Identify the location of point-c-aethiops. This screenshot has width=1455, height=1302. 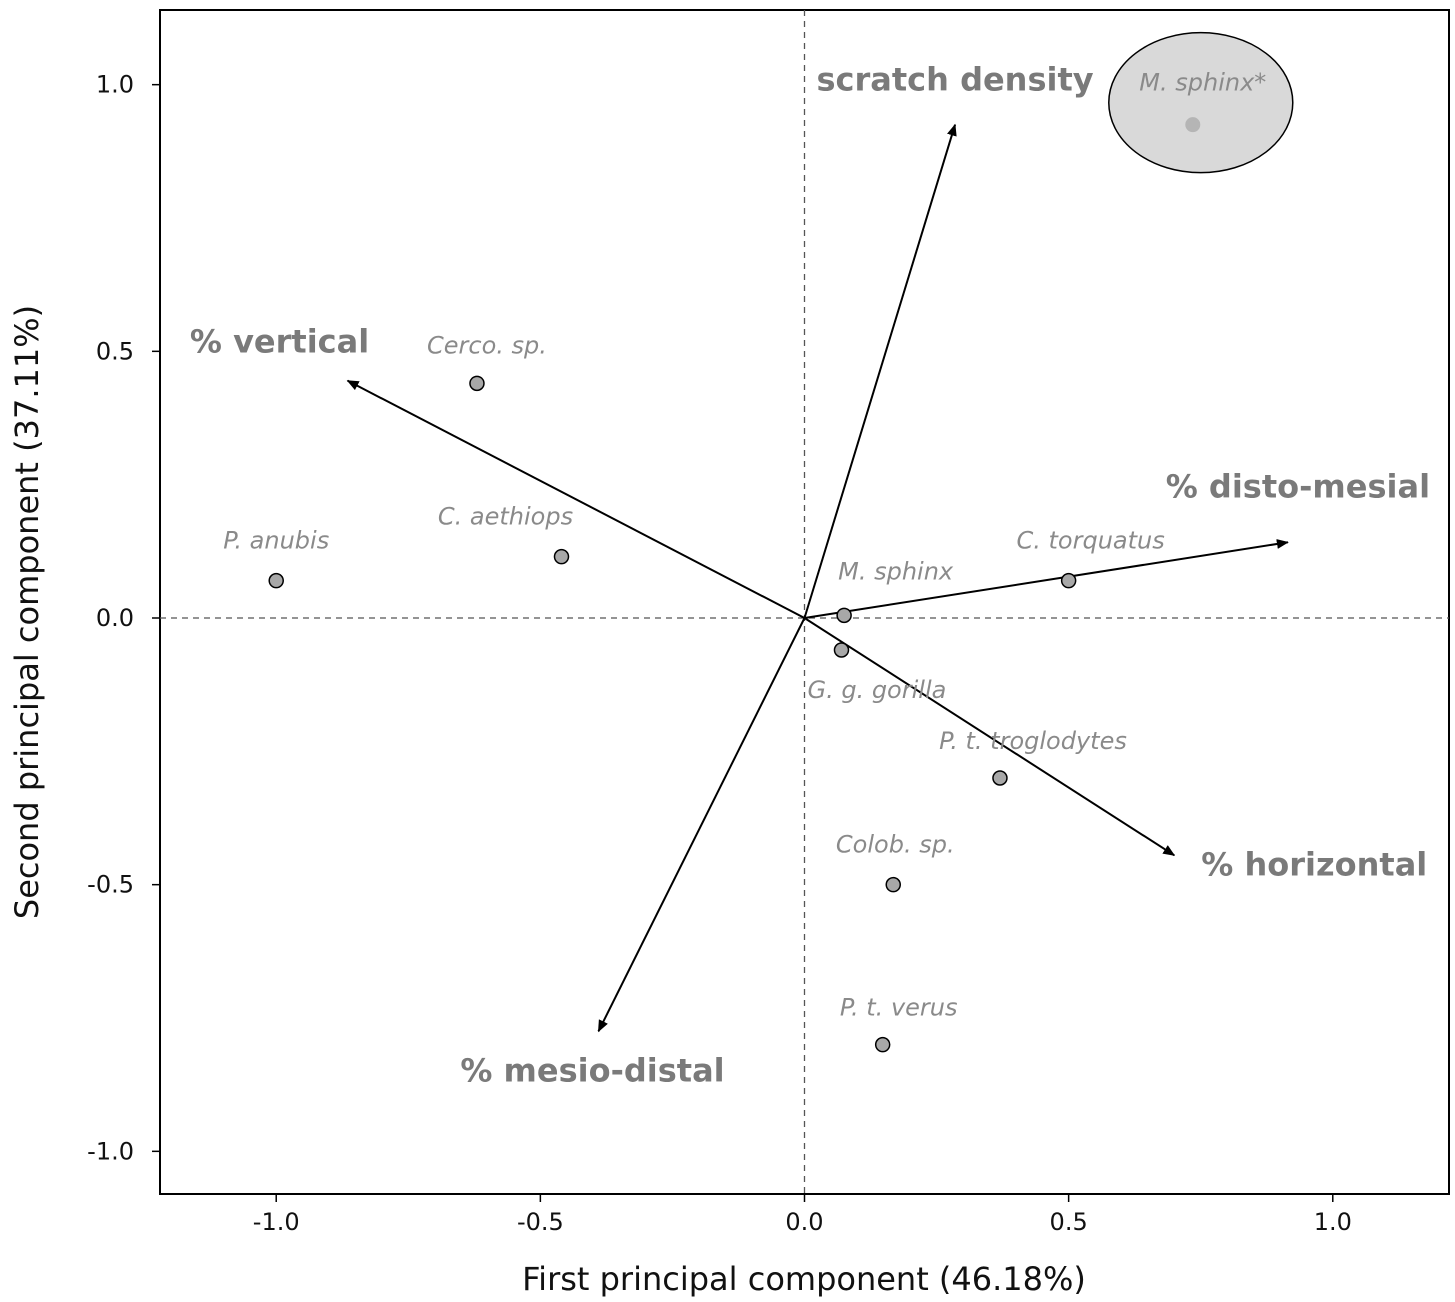
(561, 556).